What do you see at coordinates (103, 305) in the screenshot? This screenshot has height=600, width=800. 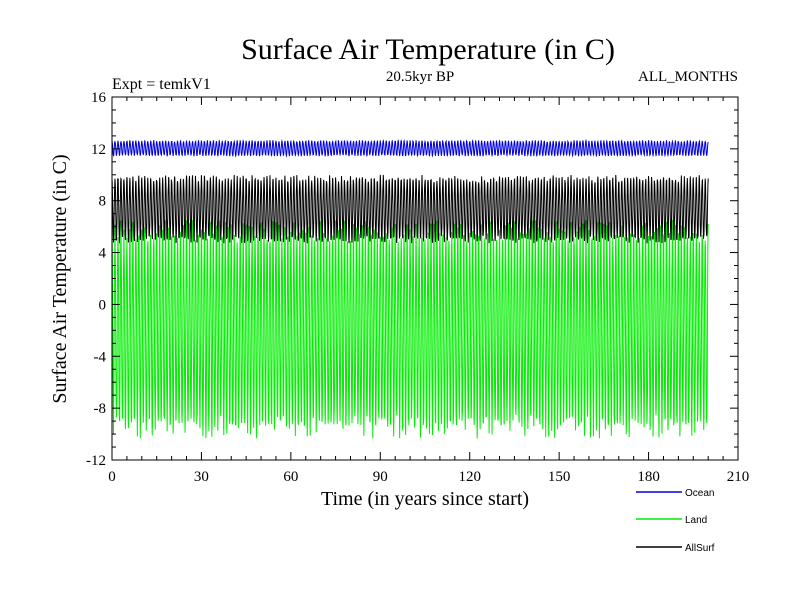 I see `y-tick-label: 0` at bounding box center [103, 305].